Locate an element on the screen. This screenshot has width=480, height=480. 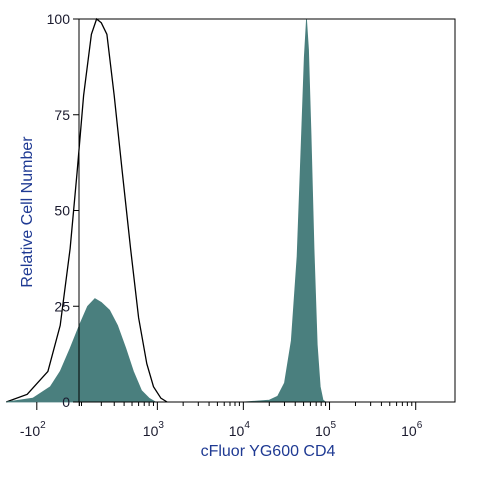
y-tick-label: 0 is located at coordinates (66, 402).